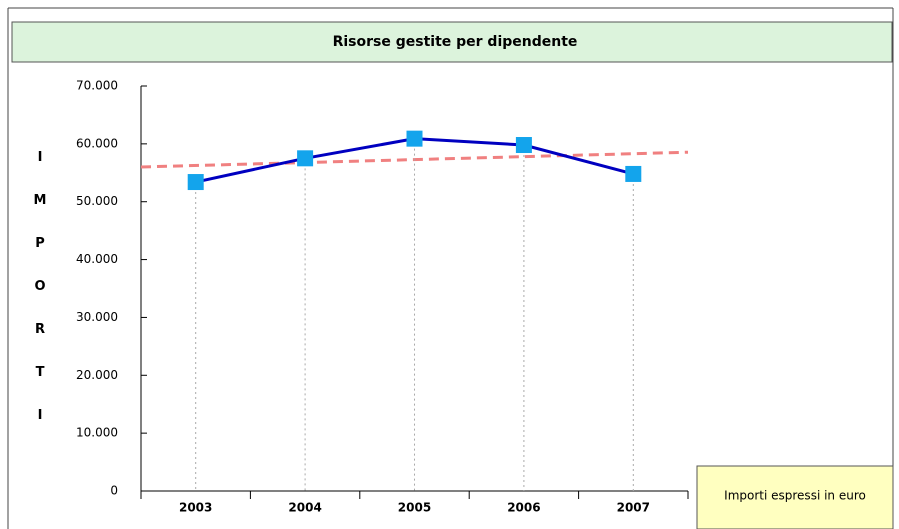 This screenshot has height=529, width=899. I want to click on y-tick-label: 10.000, so click(97, 433).